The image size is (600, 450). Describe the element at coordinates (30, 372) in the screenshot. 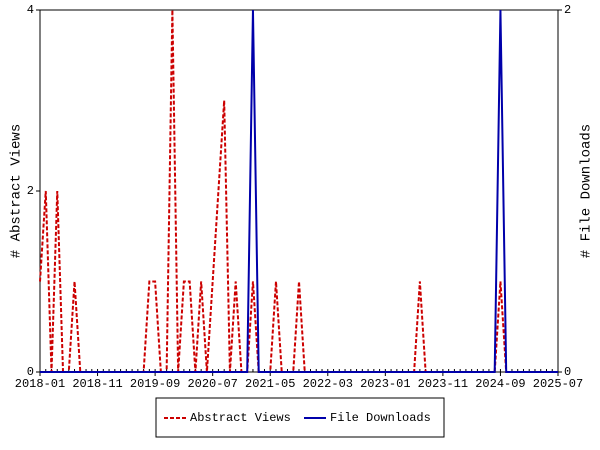

I see `y-tick-label: 0` at that location.